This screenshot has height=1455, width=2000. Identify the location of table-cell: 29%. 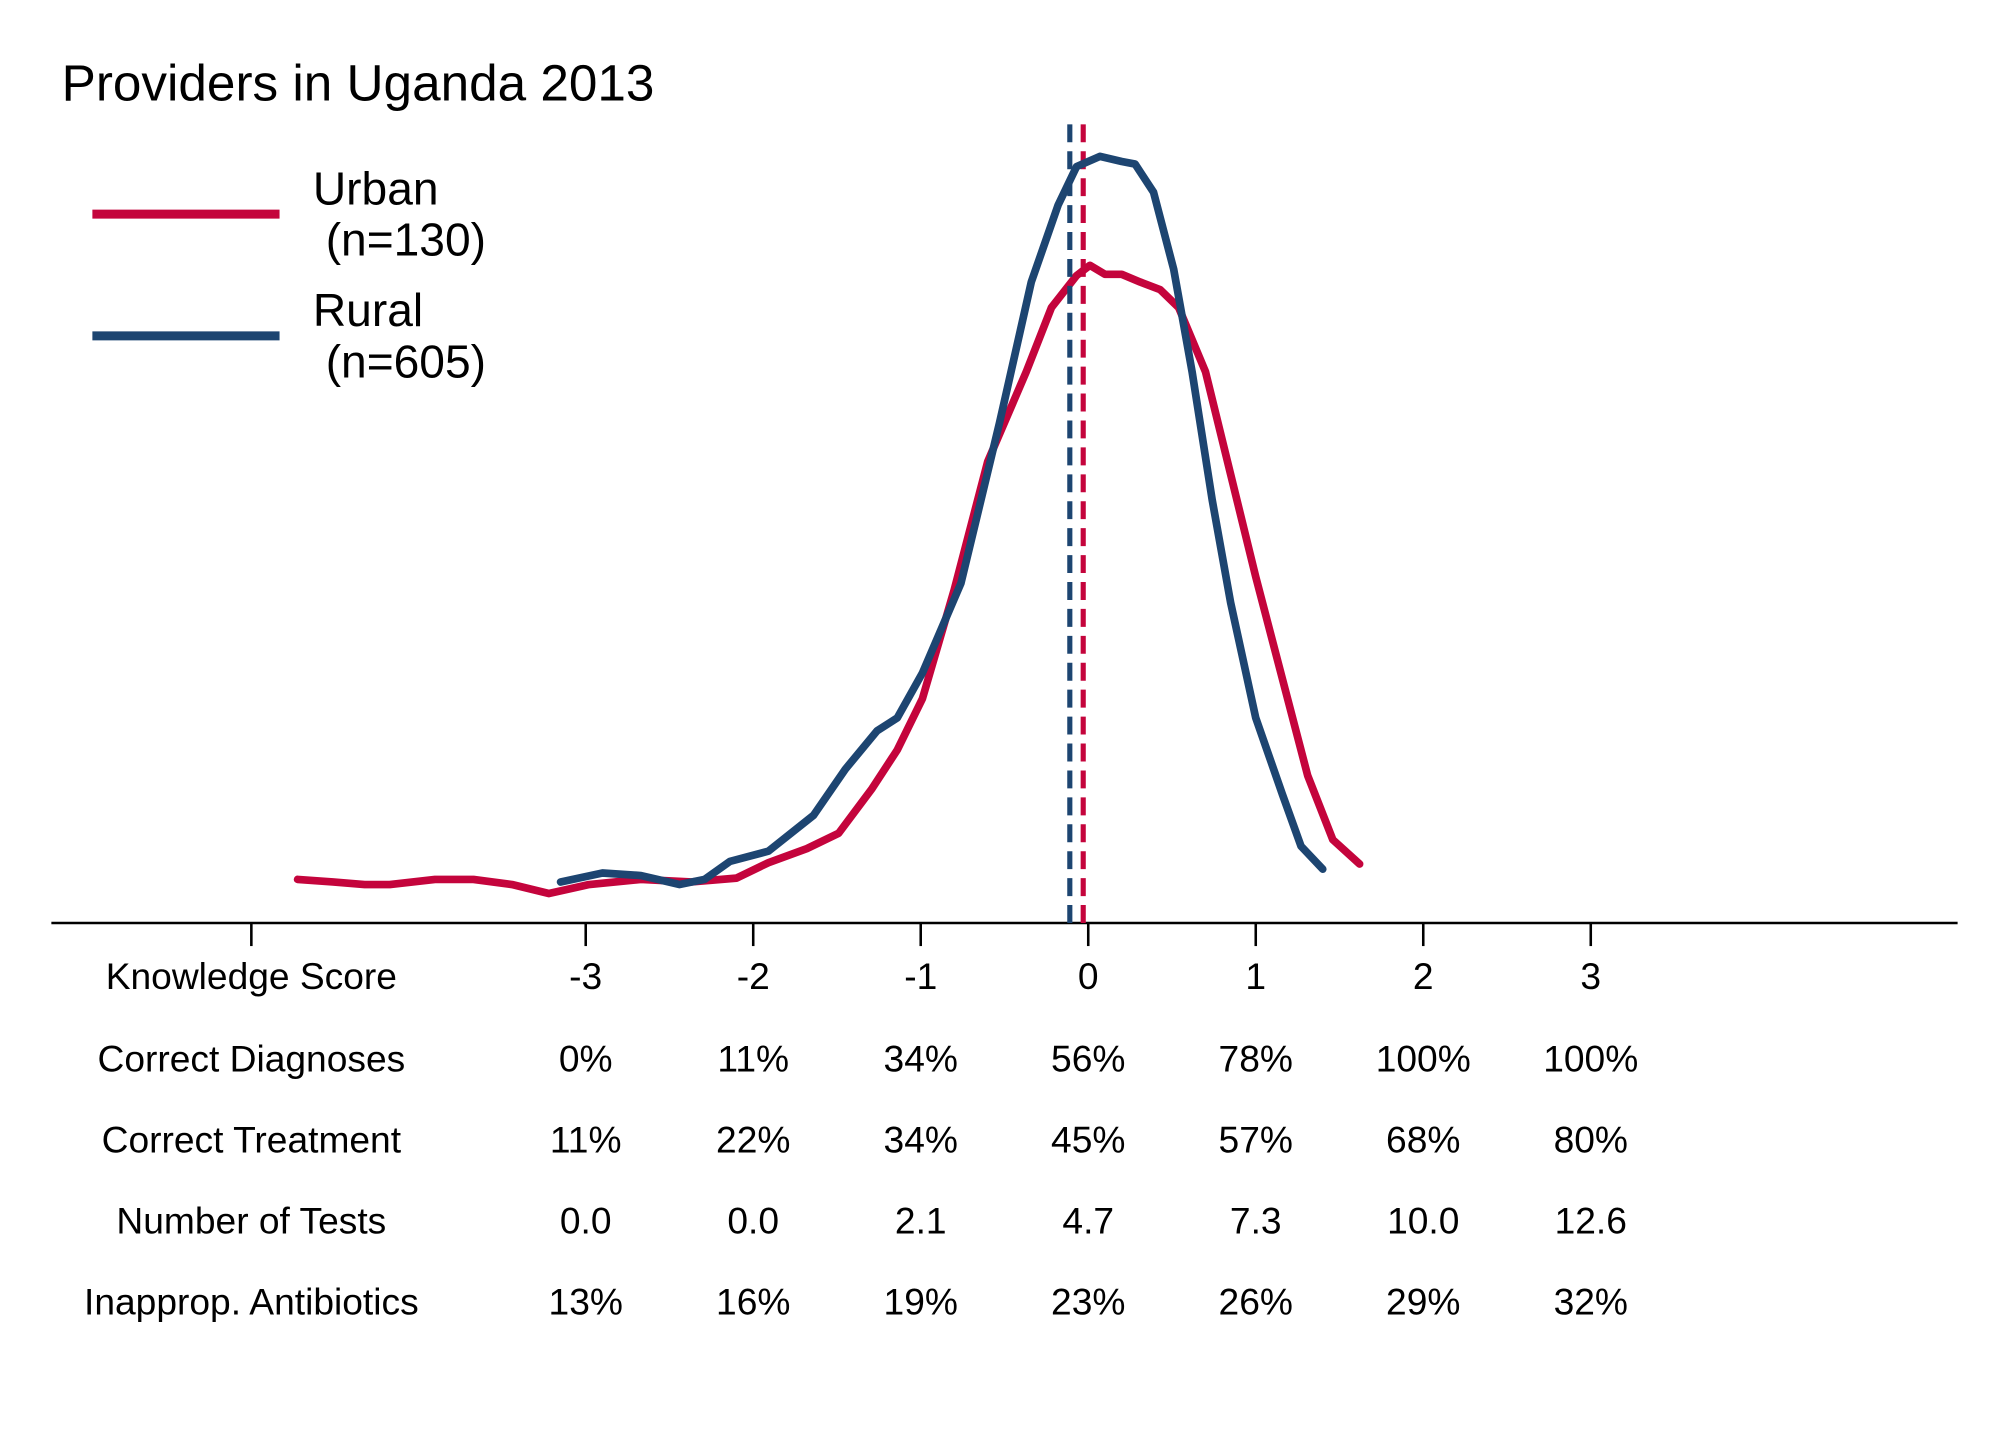
(1423, 1302).